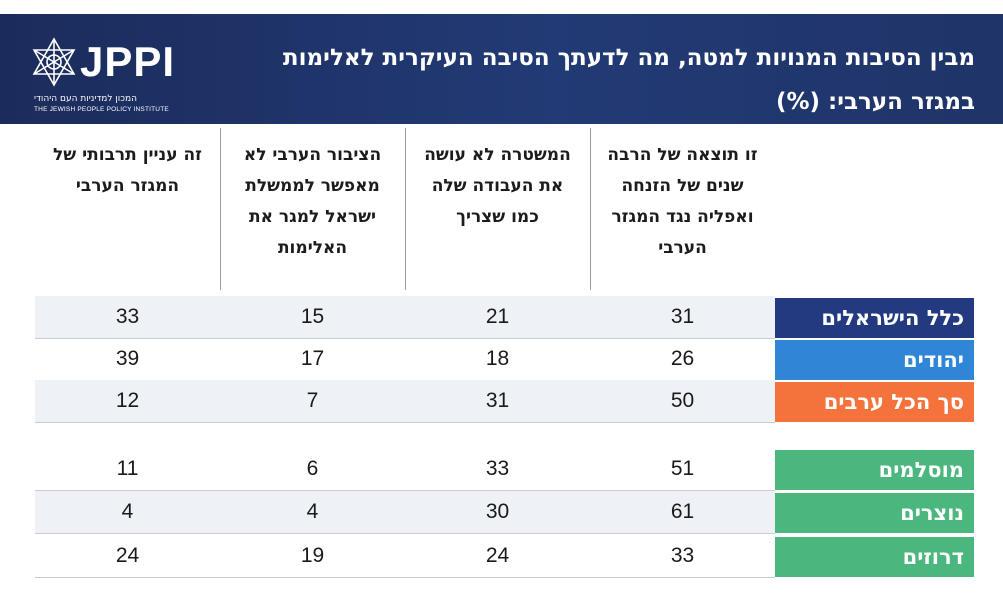  What do you see at coordinates (312, 555) in the screenshot?
I see `table-cell-value: 19` at bounding box center [312, 555].